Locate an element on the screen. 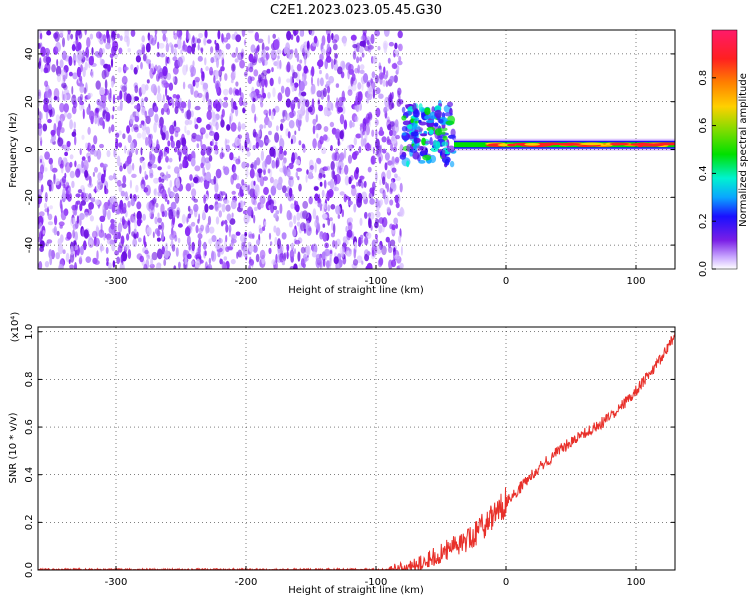 The width and height of the screenshot is (750, 600). snr-x-tick-label: -100 is located at coordinates (376, 582).